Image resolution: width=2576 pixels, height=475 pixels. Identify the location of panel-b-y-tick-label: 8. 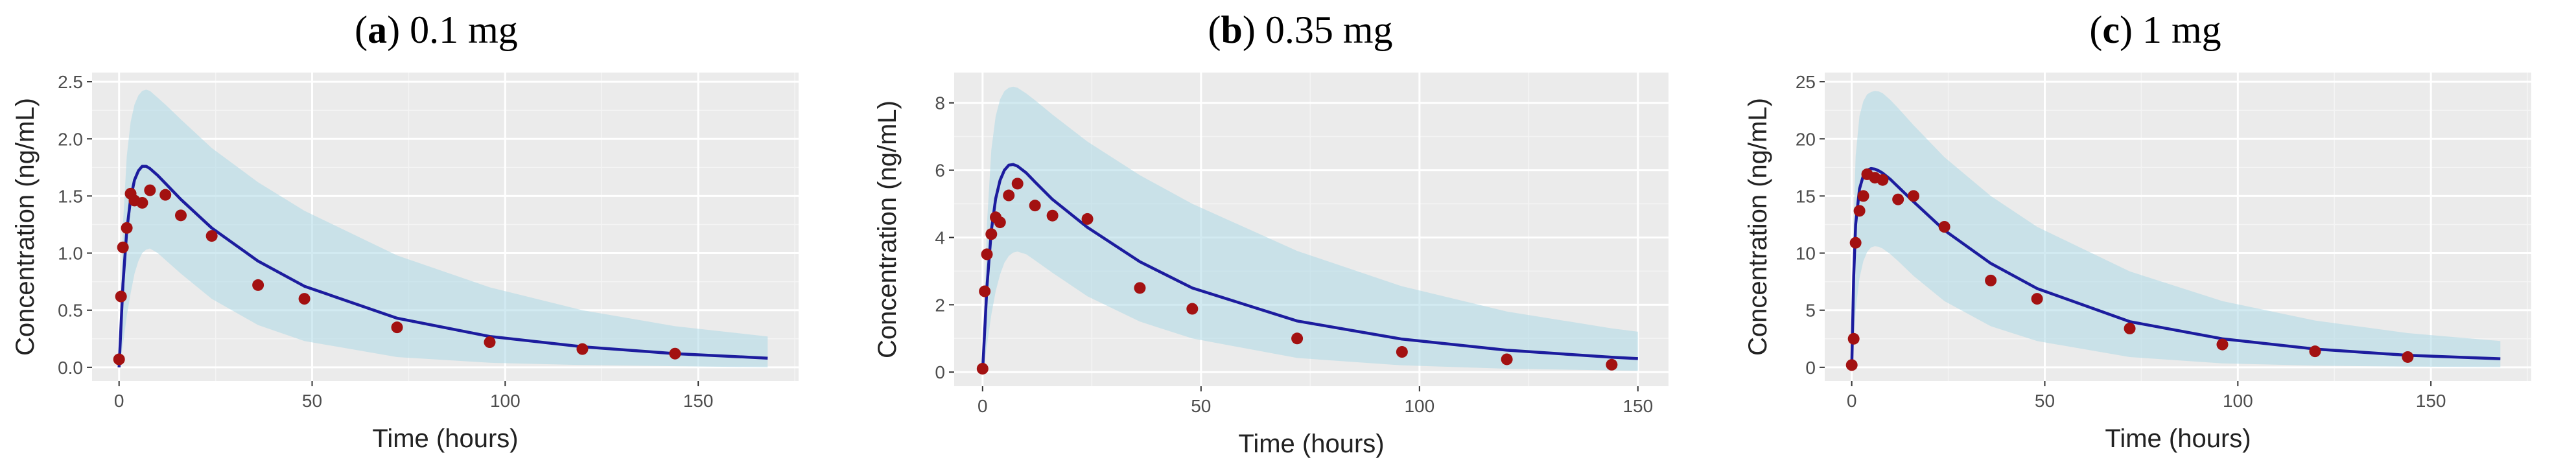
(940, 103).